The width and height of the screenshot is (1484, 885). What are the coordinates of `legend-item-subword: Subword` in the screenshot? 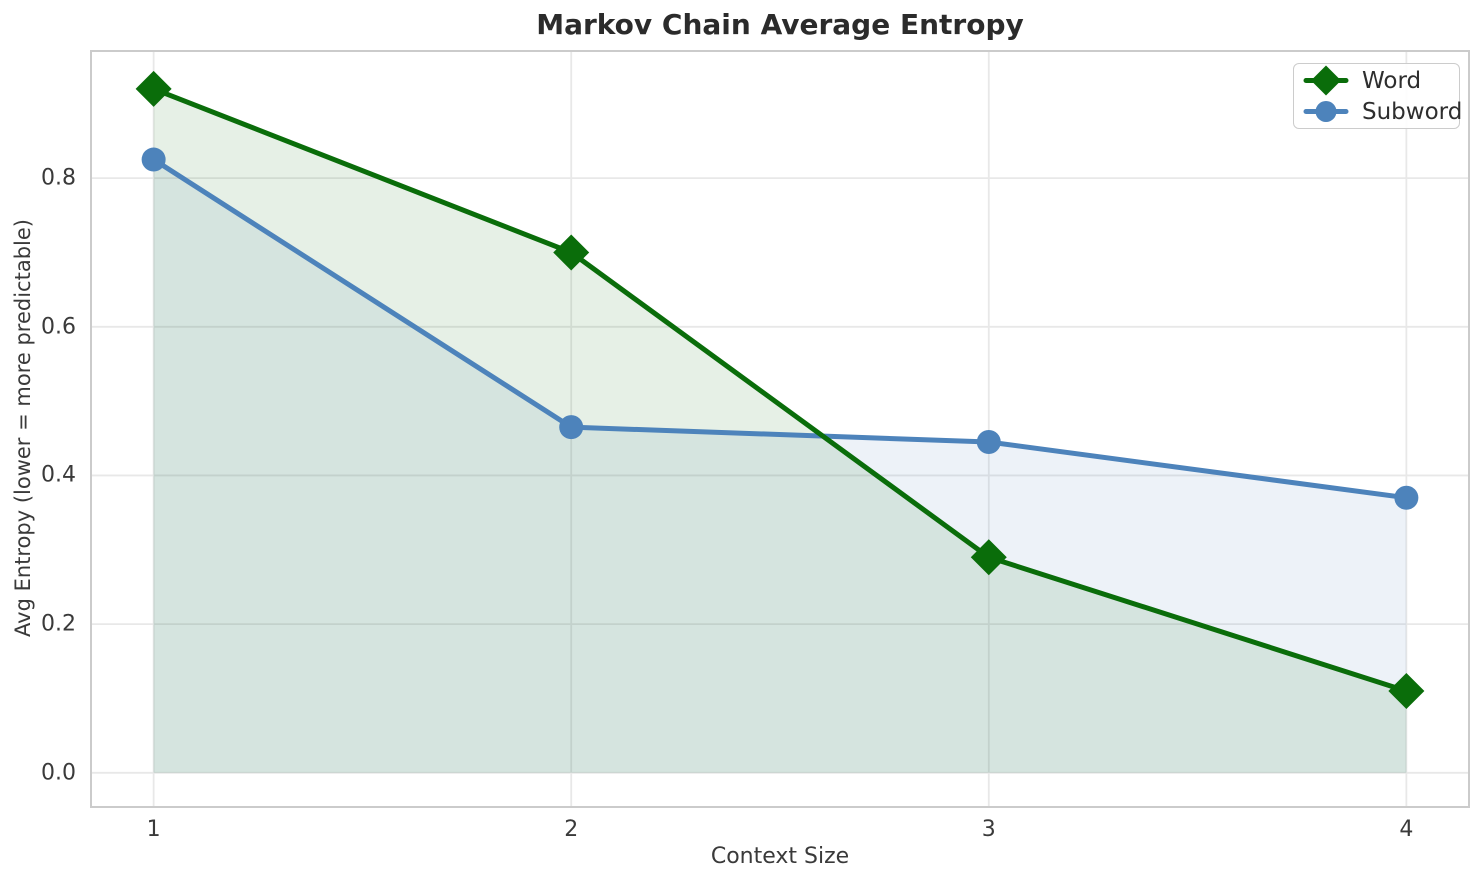 It's located at (1382, 111).